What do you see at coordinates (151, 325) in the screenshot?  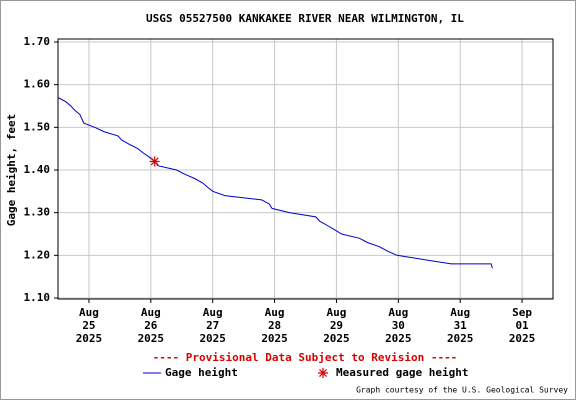 I see `x-tick-label: Aug 26 2025` at bounding box center [151, 325].